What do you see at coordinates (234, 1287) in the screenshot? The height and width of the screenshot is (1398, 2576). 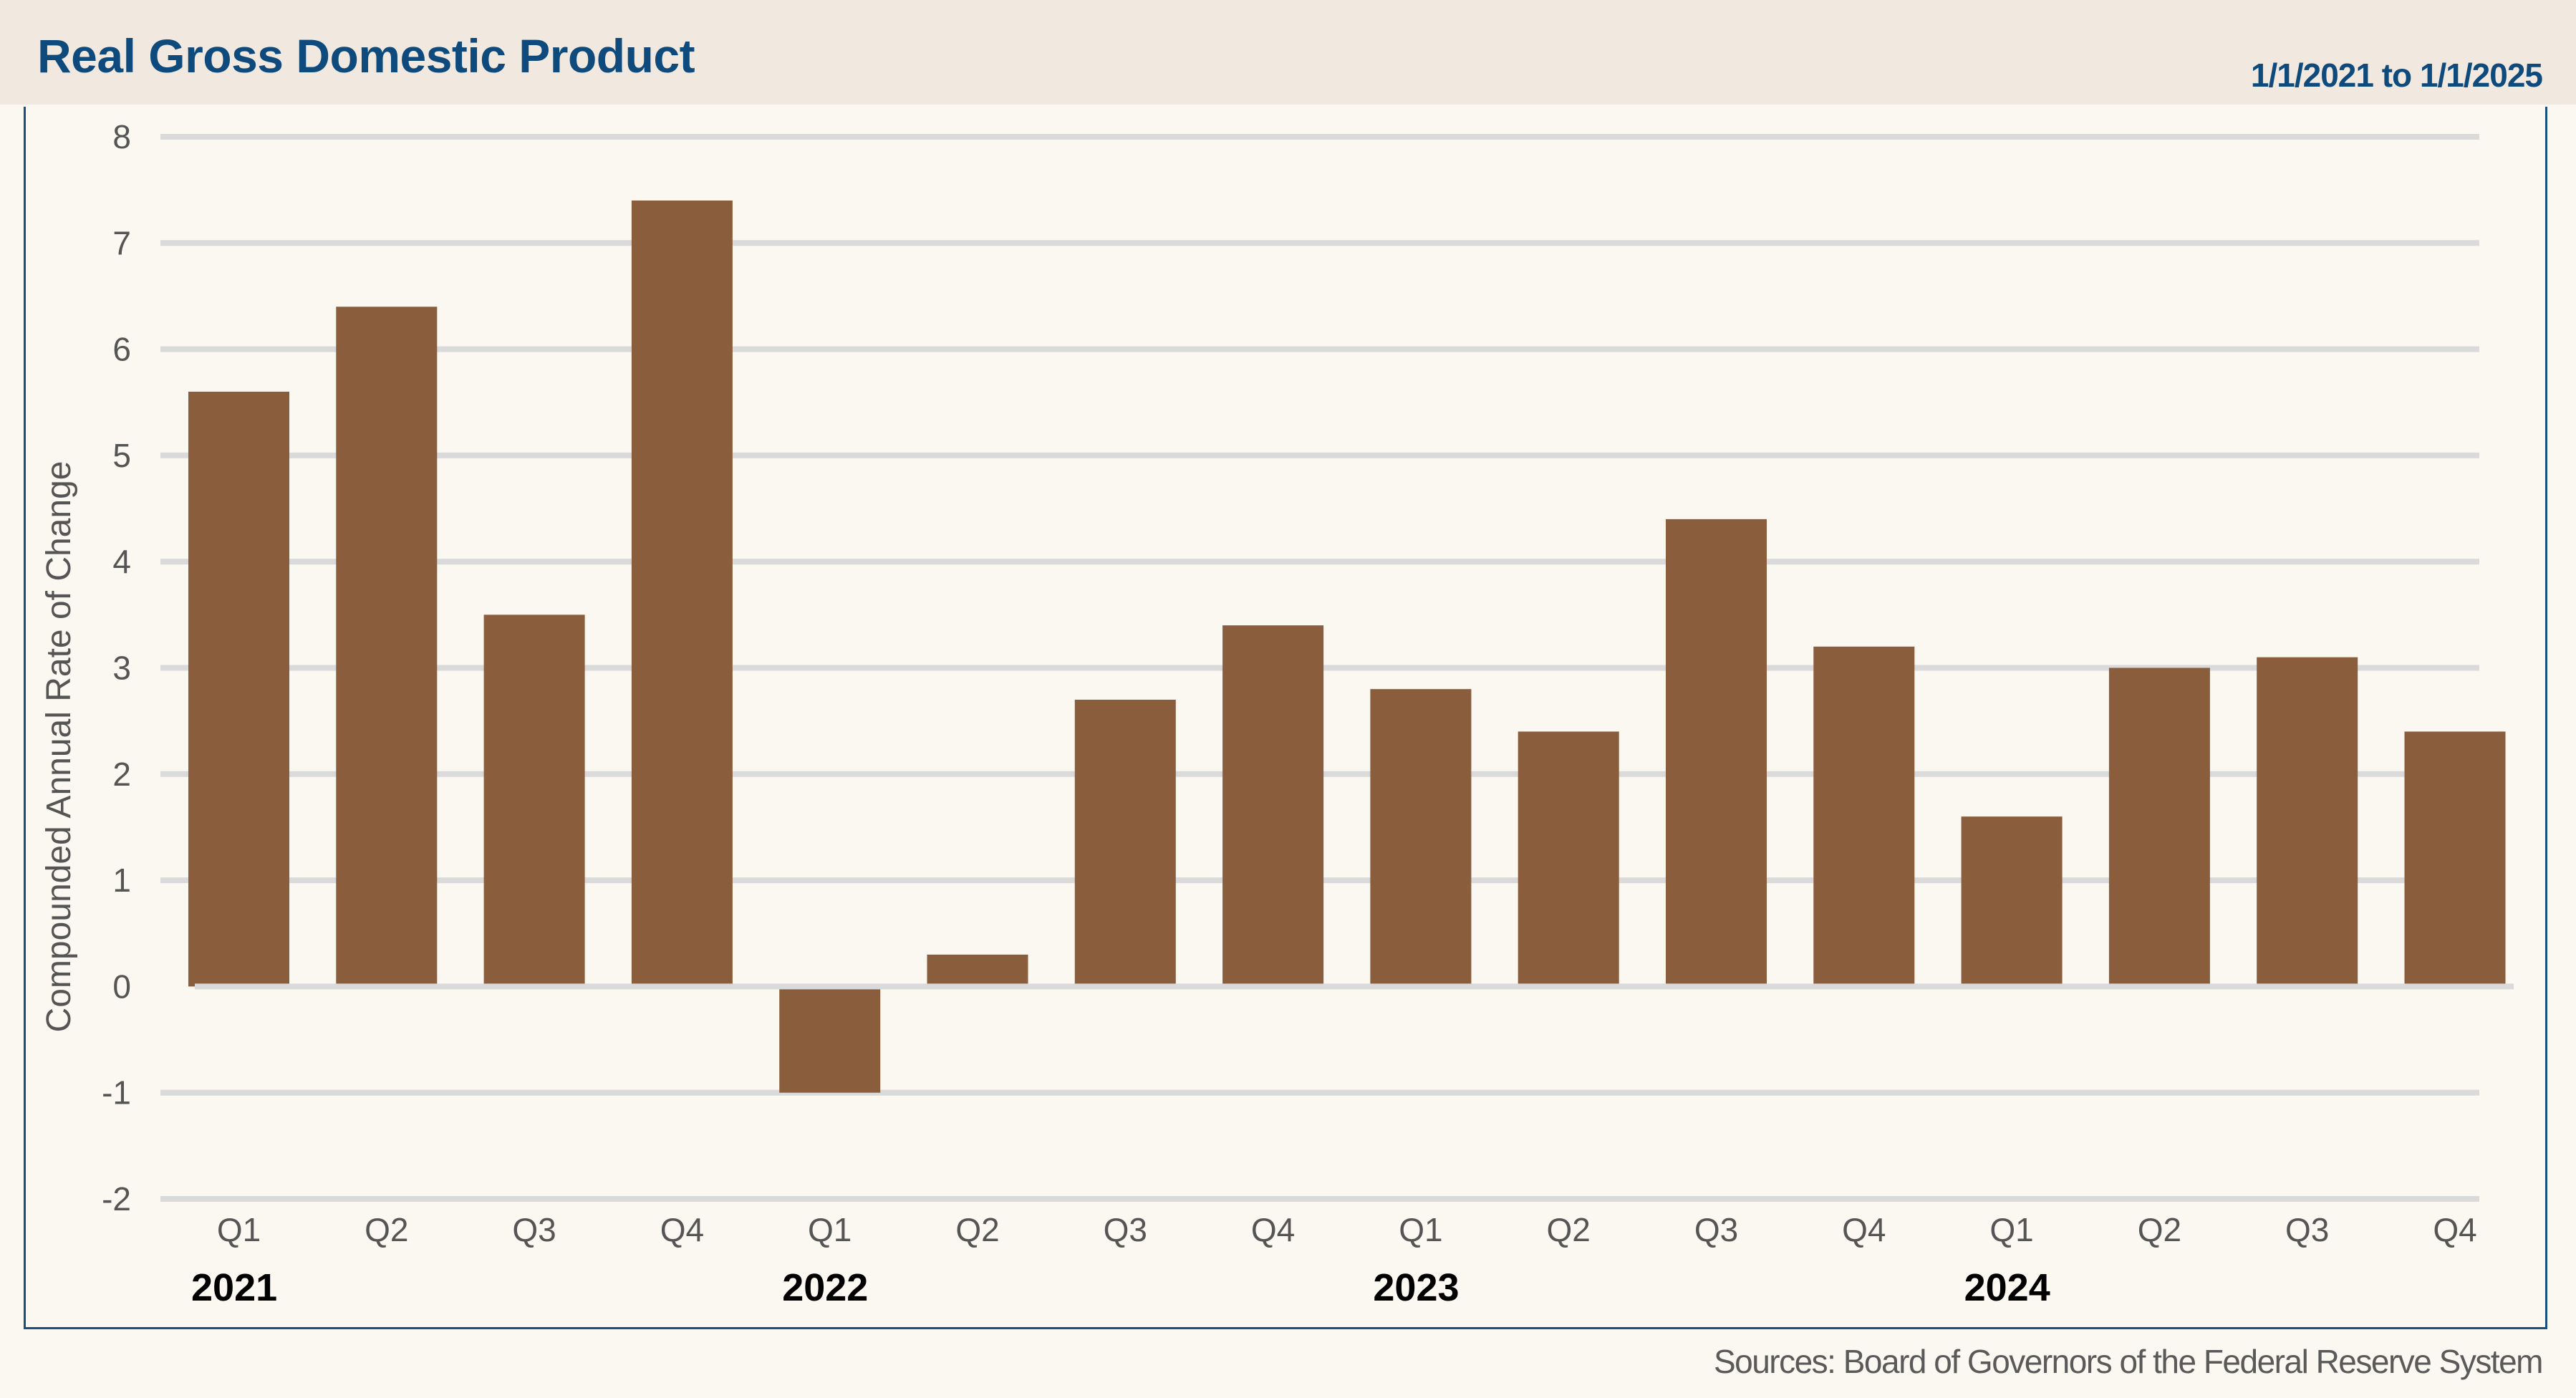 I see `year-label: 2021` at bounding box center [234, 1287].